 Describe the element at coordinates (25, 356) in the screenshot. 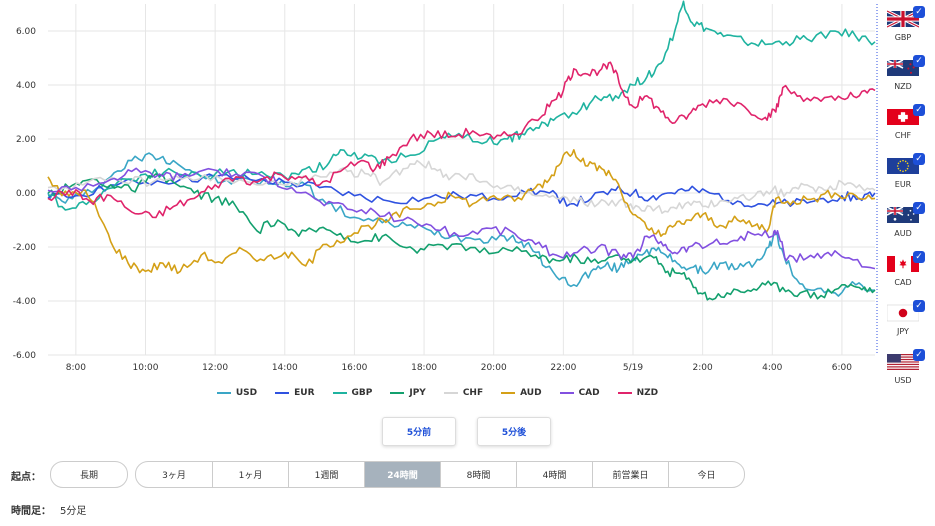

I see `y-tick-label: -6.00` at that location.